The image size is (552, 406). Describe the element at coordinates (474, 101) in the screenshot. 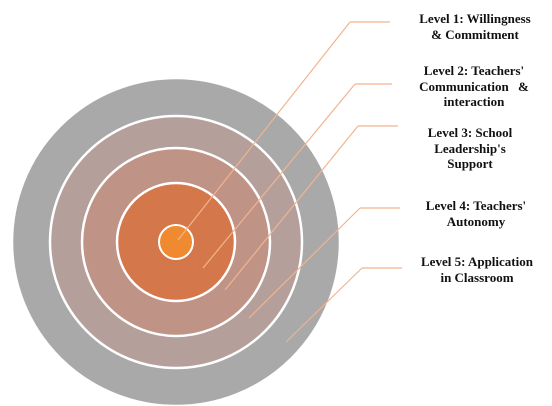

I see `level-2-label-line-3: interaction` at that location.